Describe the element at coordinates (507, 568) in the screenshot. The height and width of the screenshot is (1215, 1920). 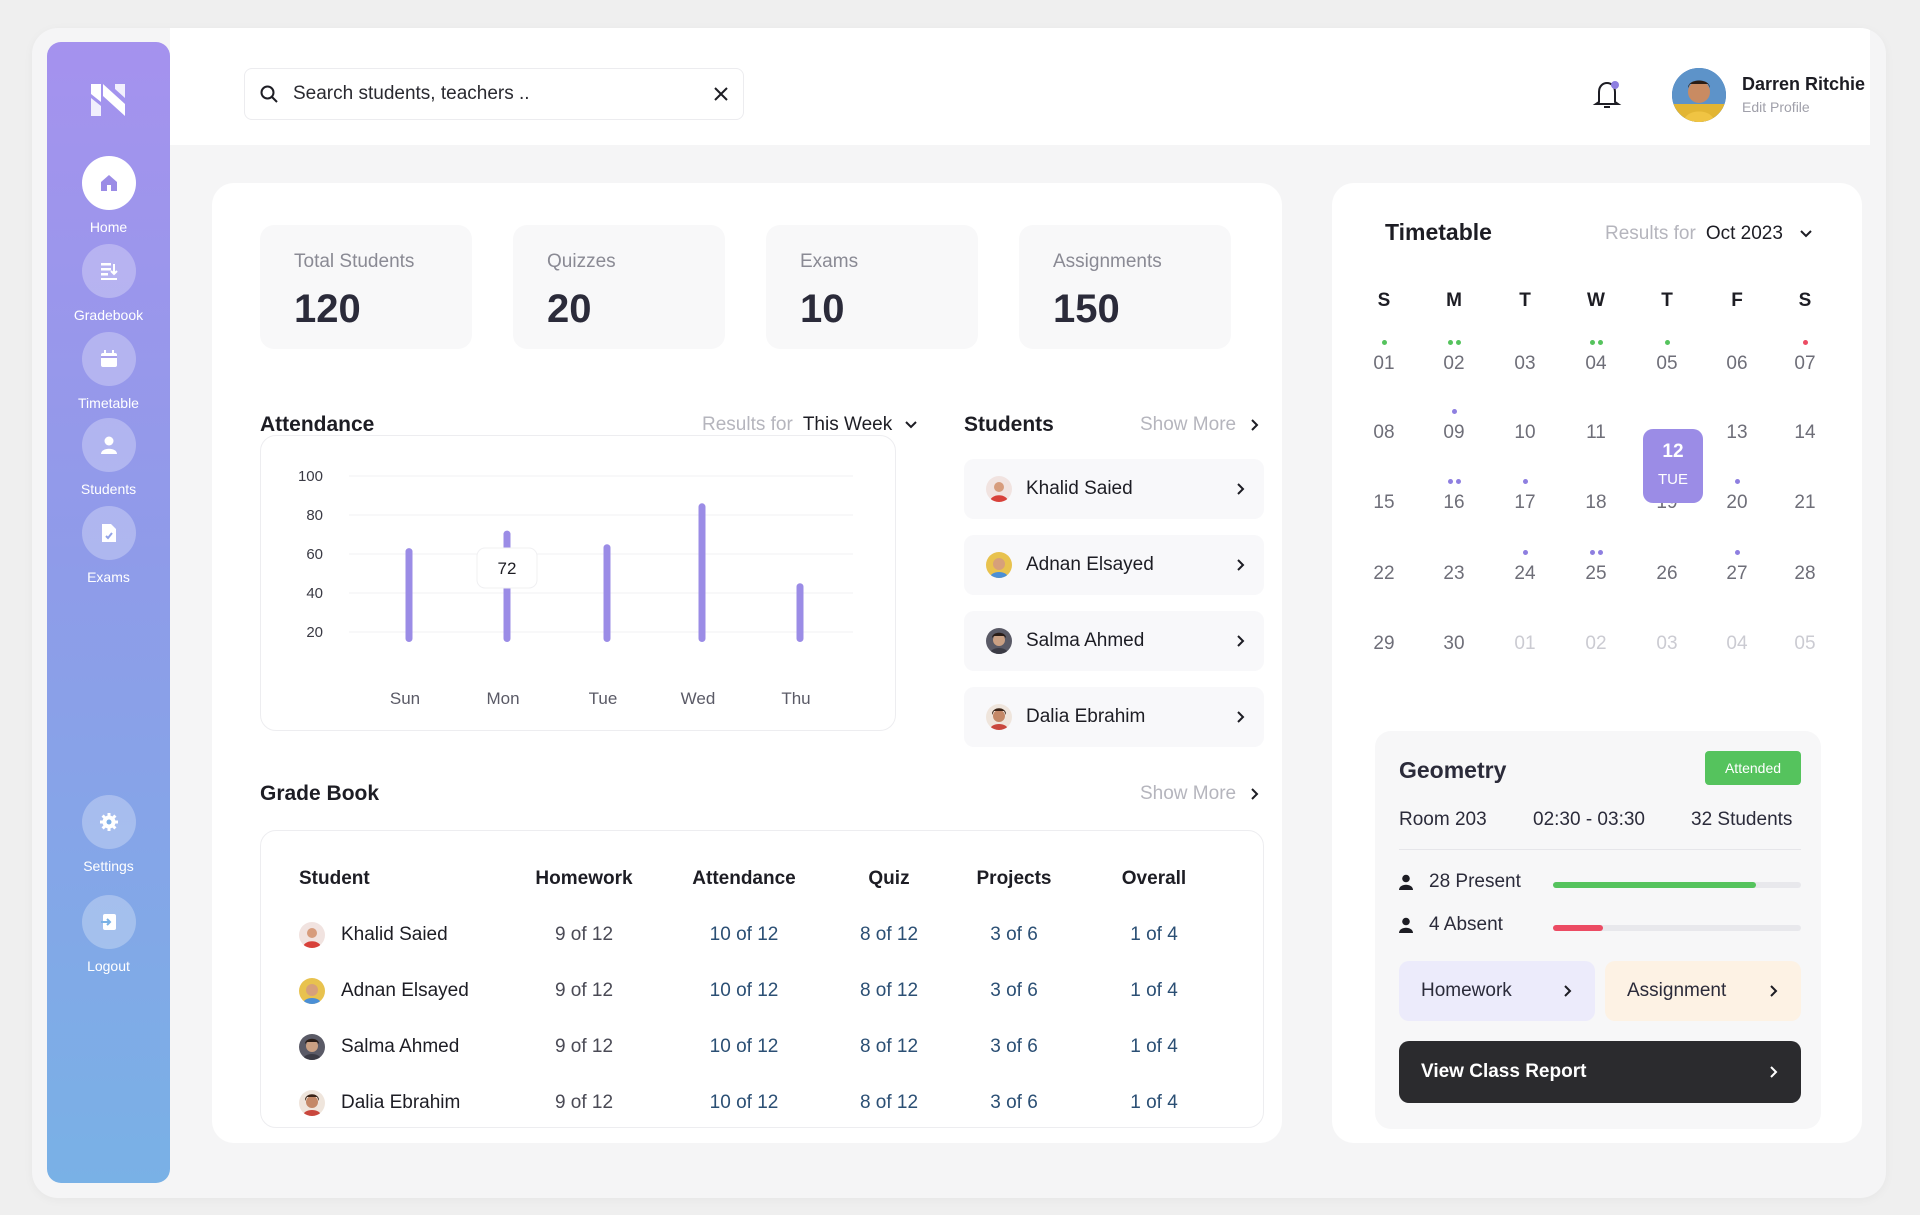
I see `chart-tooltip` at that location.